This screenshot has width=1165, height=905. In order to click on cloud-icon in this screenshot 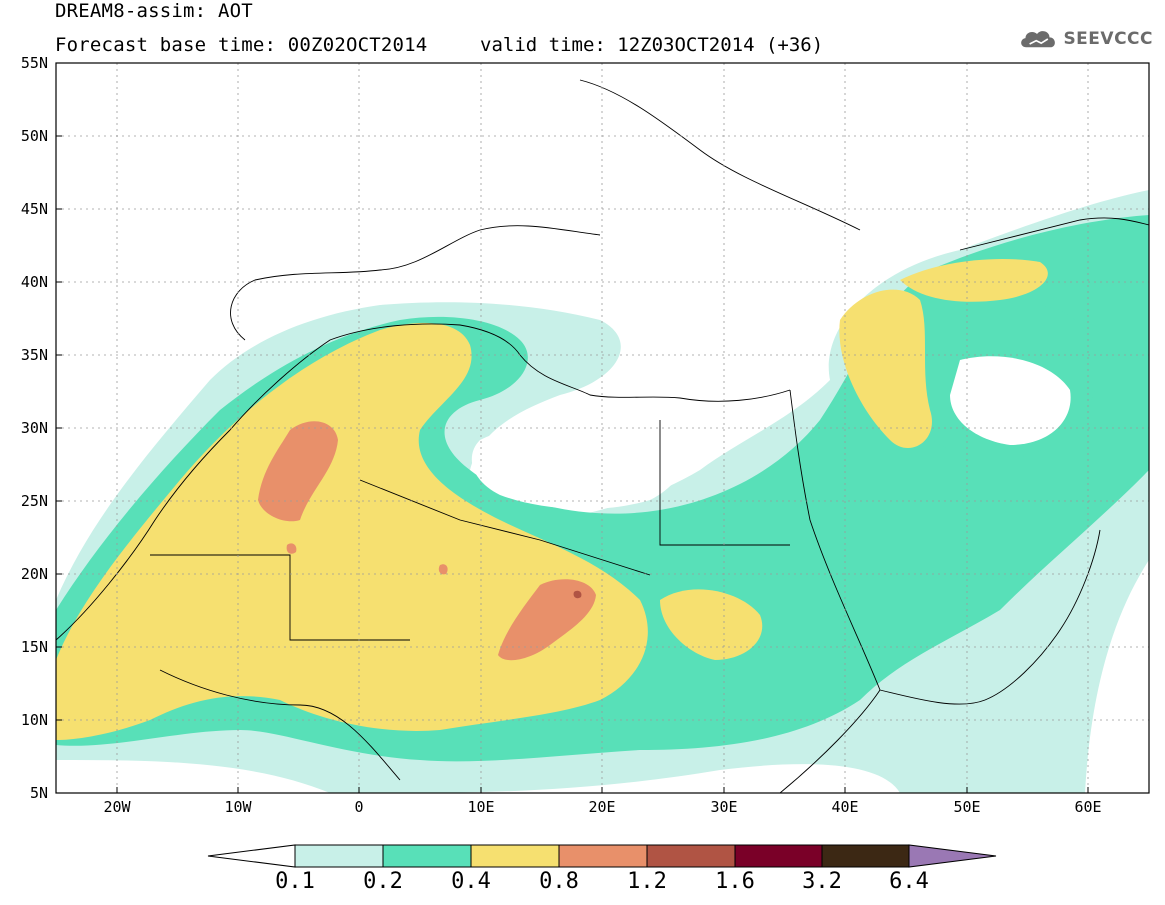, I will do `click(1038, 39)`.